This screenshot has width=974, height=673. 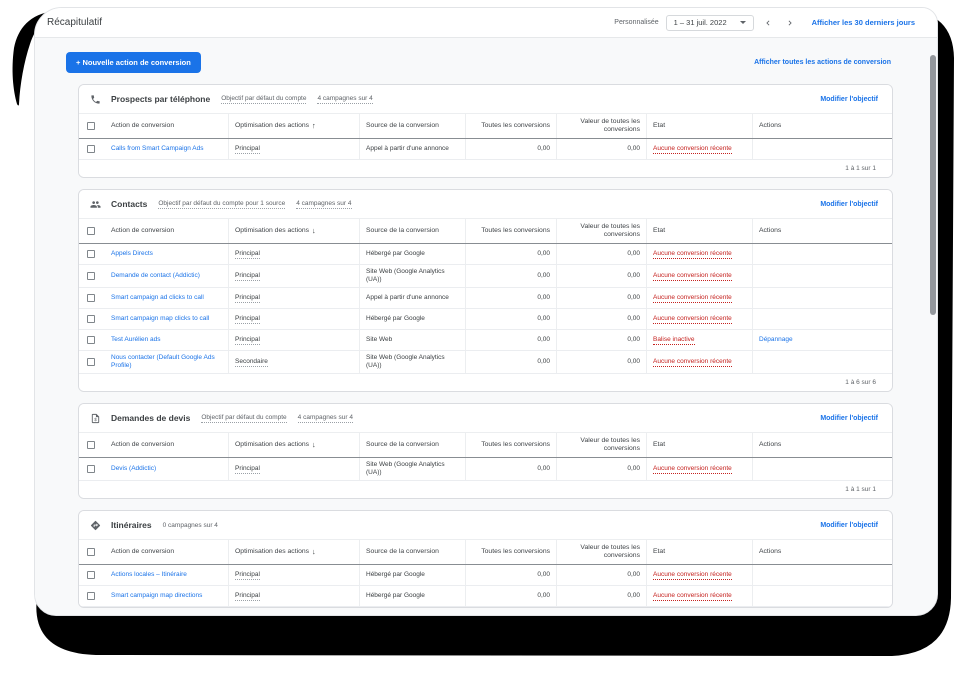 I want to click on scrollbar-track, so click(x=932, y=327).